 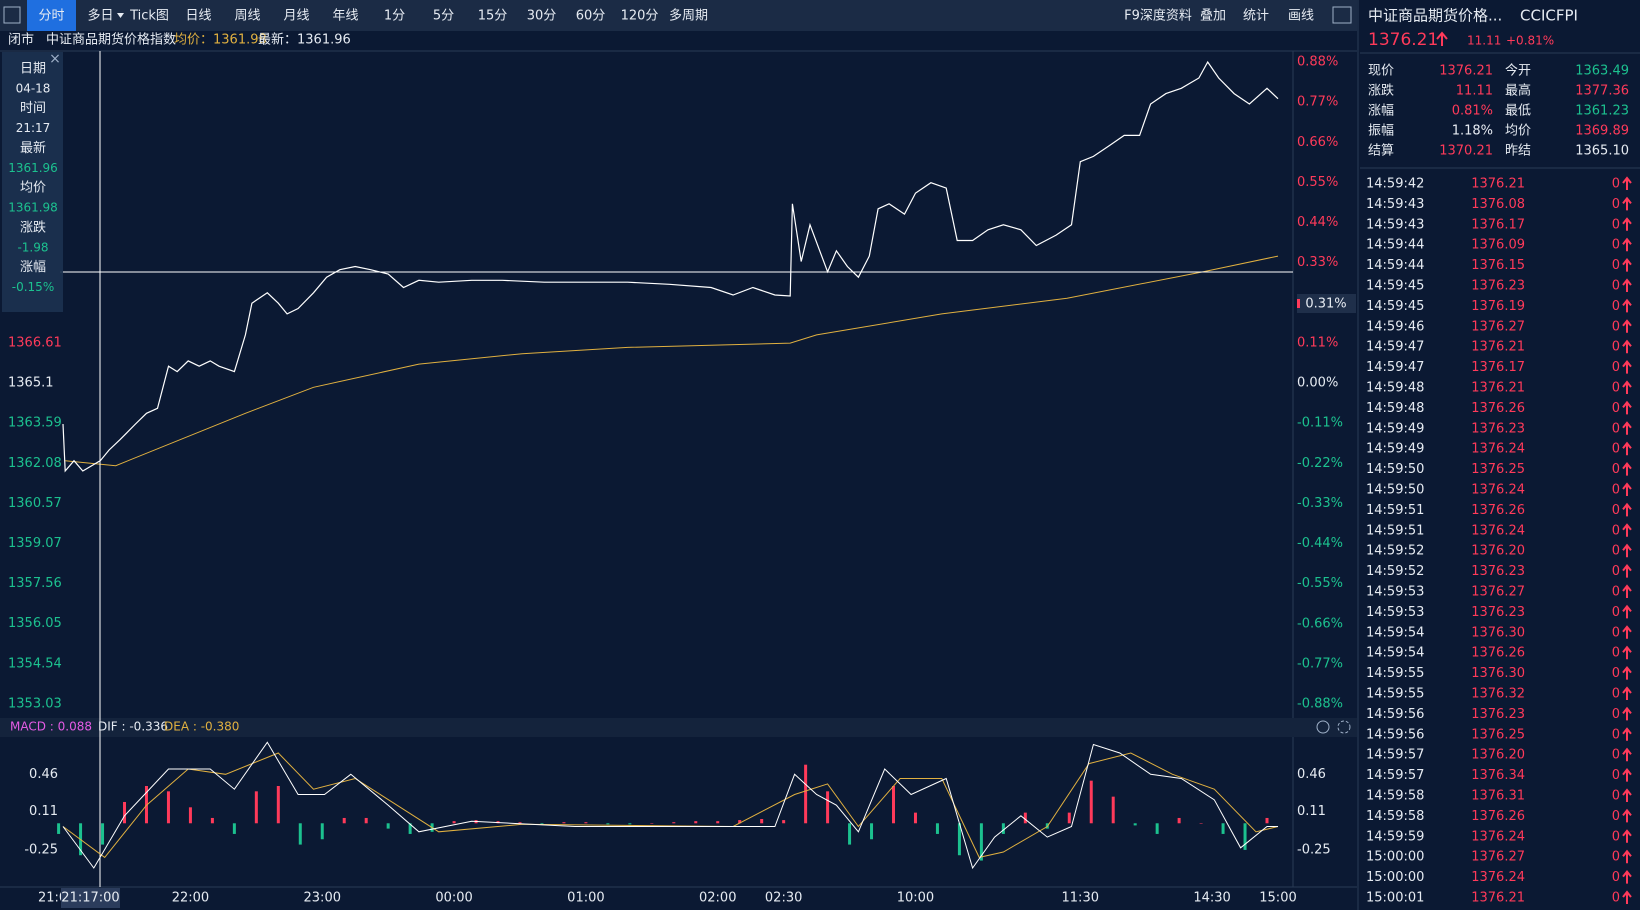 I want to click on toolbar-tab: 15分, so click(x=493, y=16).